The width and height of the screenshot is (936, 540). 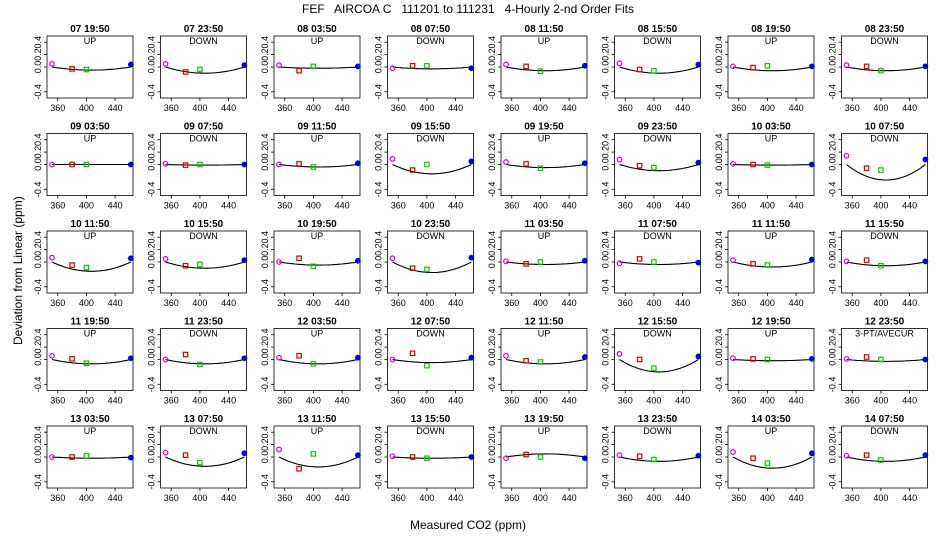 I want to click on panel-title: 10 15:50, so click(x=204, y=224).